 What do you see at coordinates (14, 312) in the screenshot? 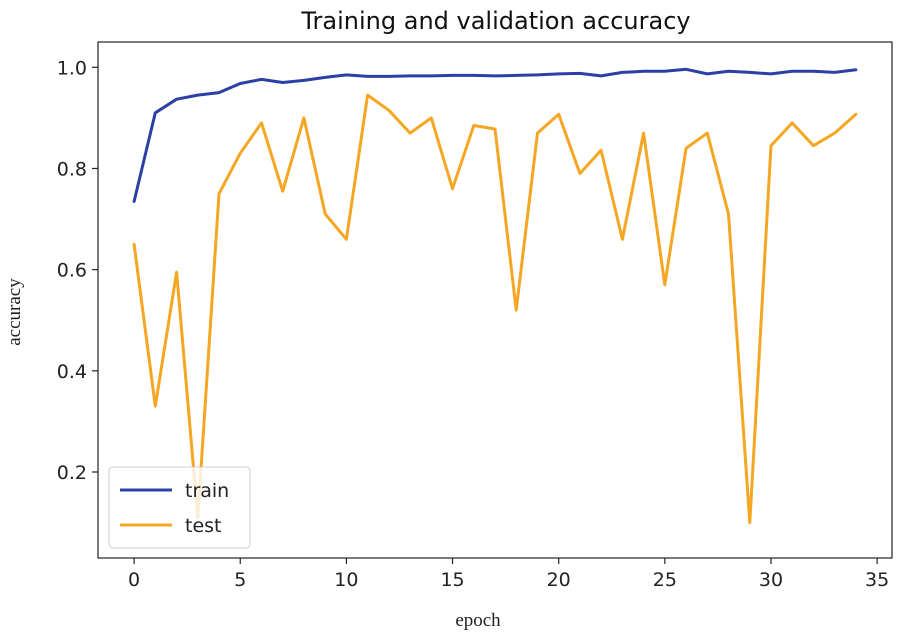
I see `y-axis-label: accuracy` at bounding box center [14, 312].